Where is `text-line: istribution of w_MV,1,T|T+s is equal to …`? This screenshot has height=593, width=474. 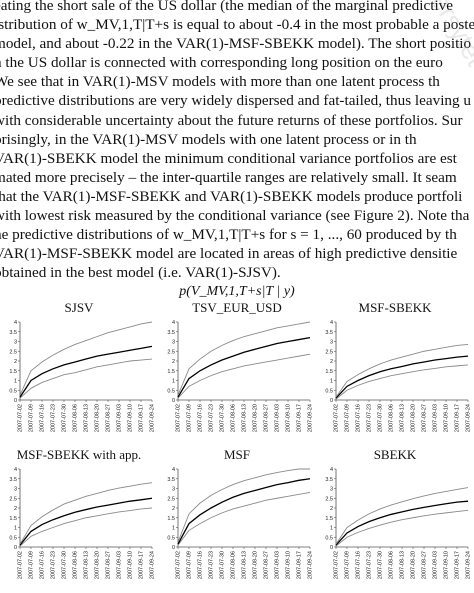 text-line: istribution of w_MV,1,T|T+s is equal to … is located at coordinates (237, 25).